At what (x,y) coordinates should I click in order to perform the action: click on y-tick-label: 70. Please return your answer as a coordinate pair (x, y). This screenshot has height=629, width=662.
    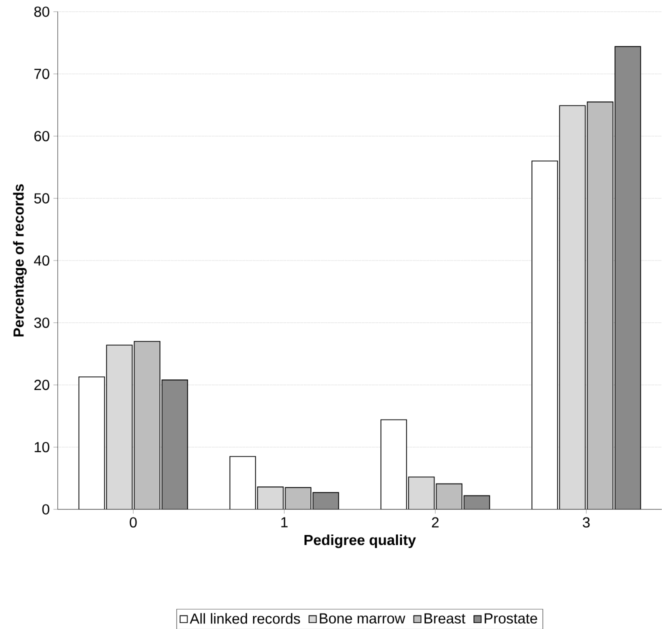
    Looking at the image, I should click on (42, 73).